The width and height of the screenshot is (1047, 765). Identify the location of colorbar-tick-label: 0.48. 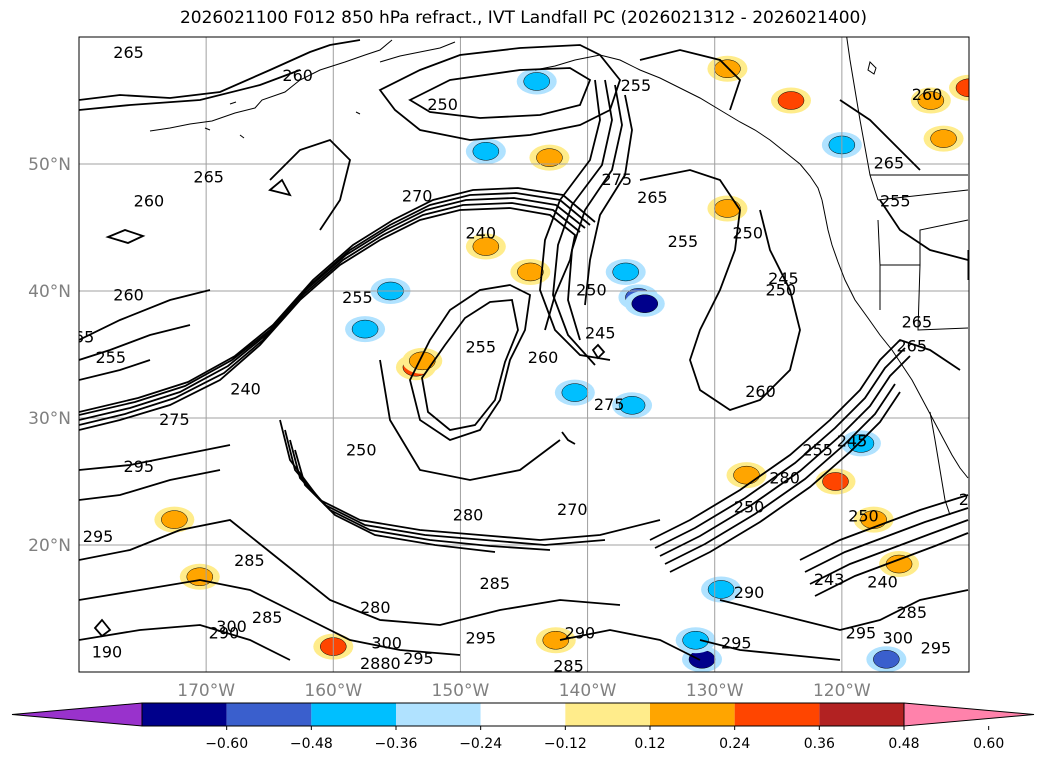
(903, 744).